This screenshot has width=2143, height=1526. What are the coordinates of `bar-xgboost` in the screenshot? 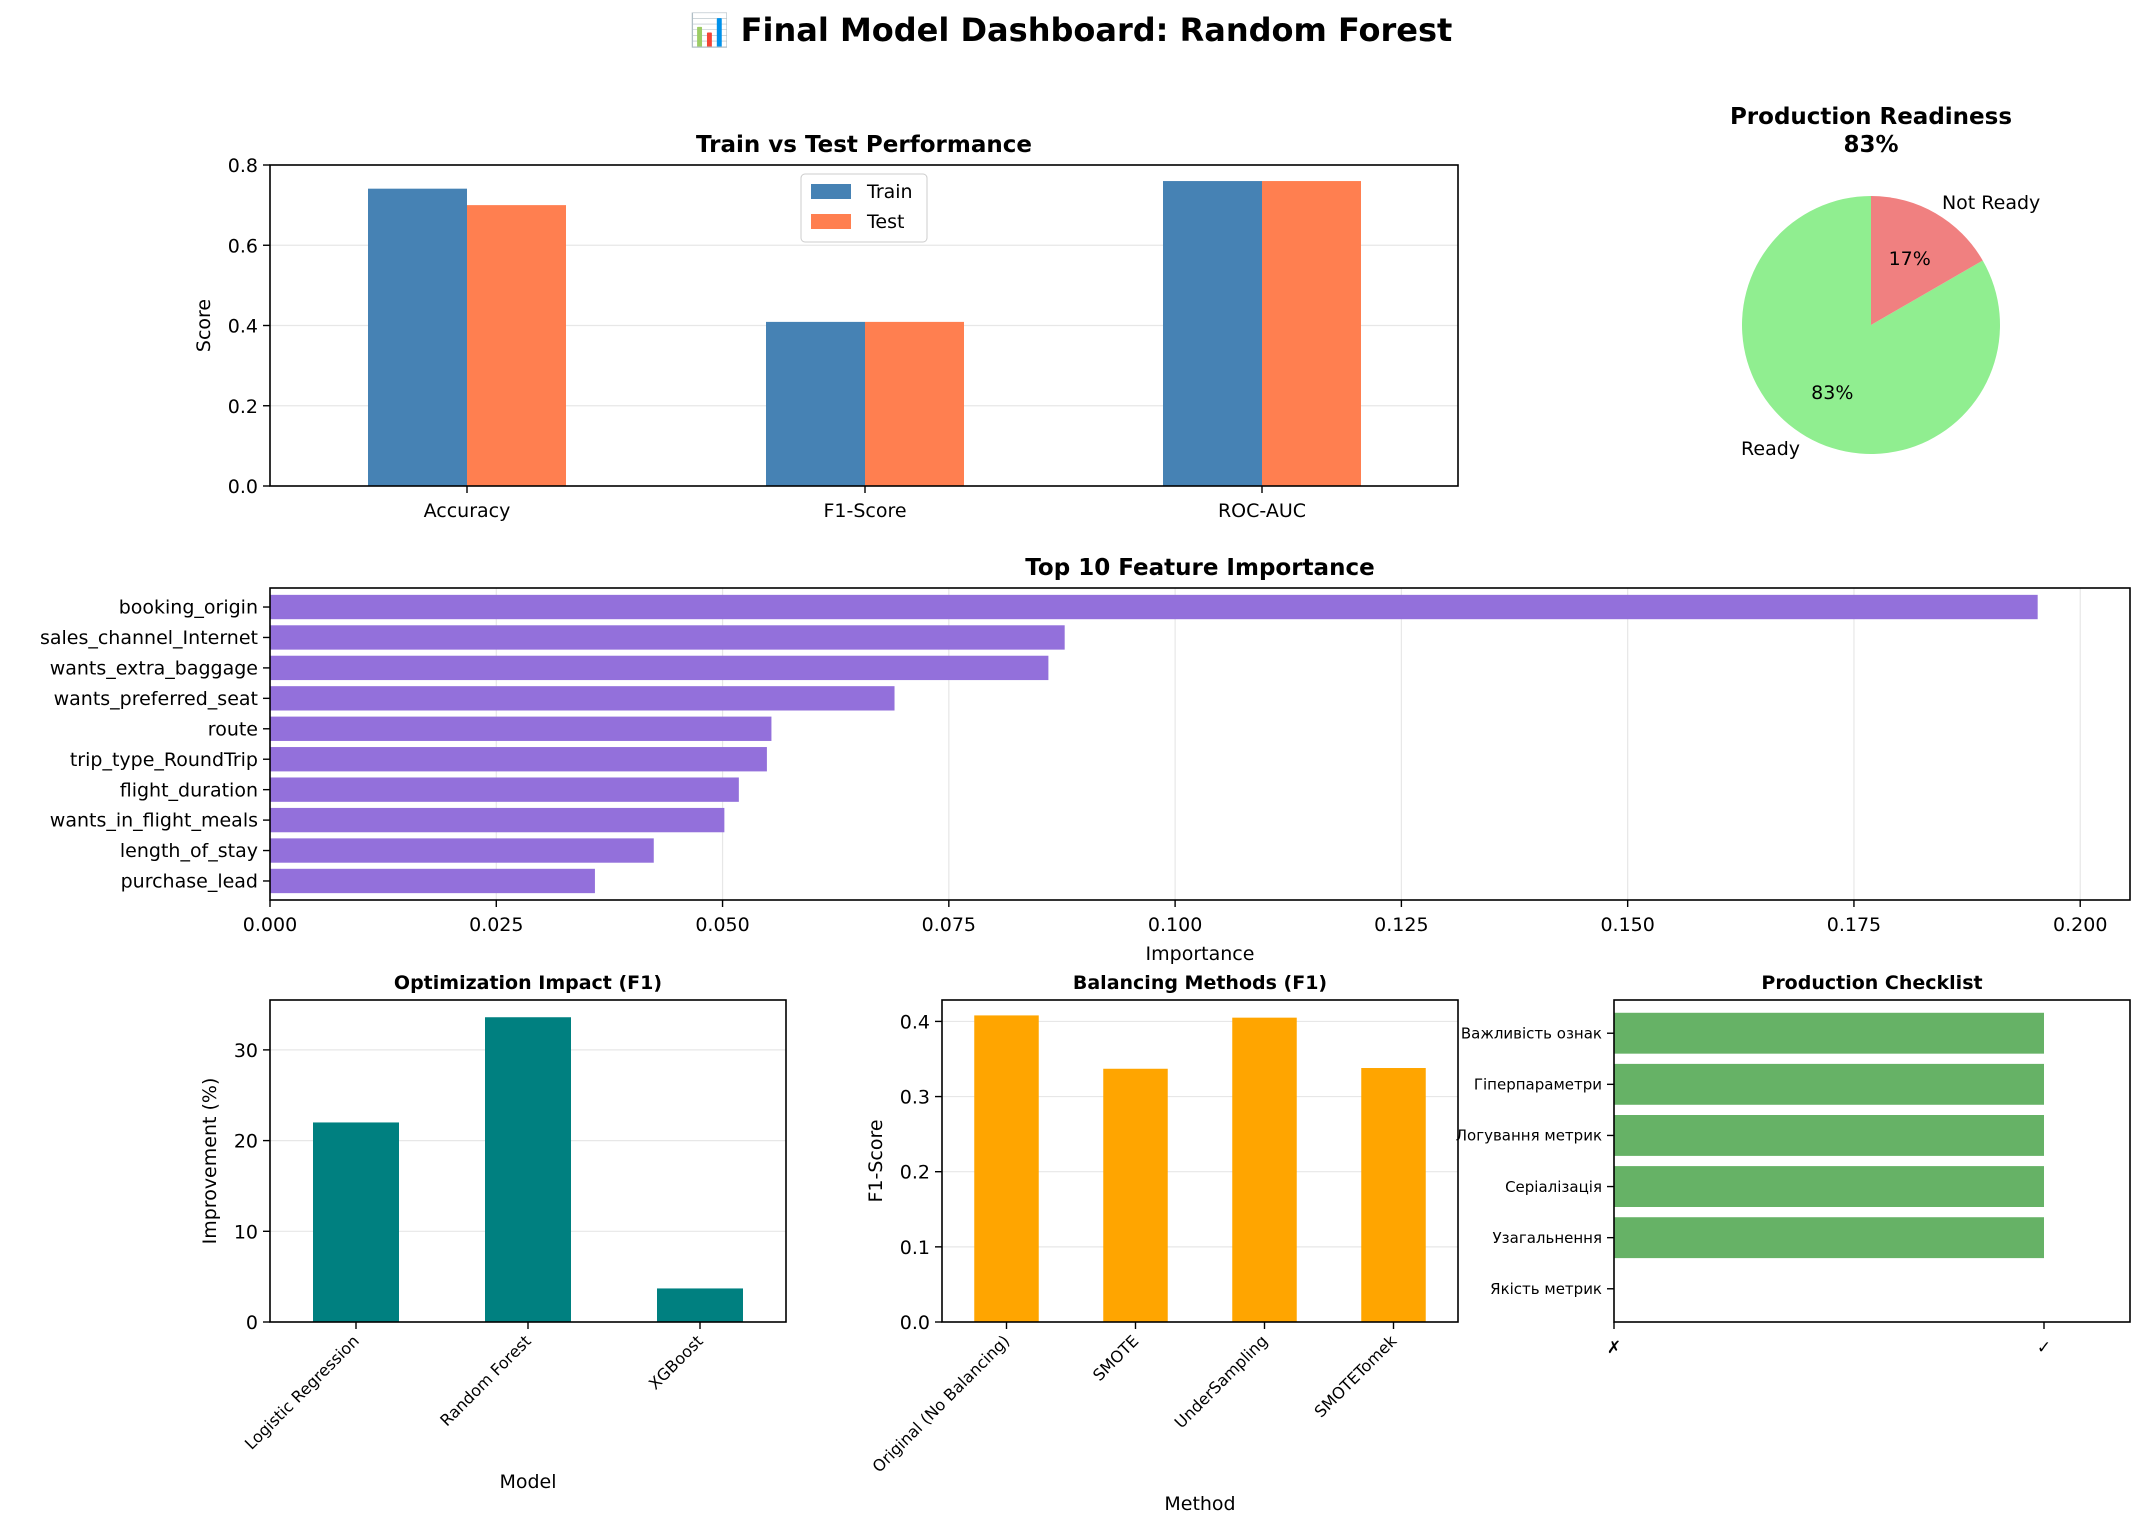 It's located at (700, 1305).